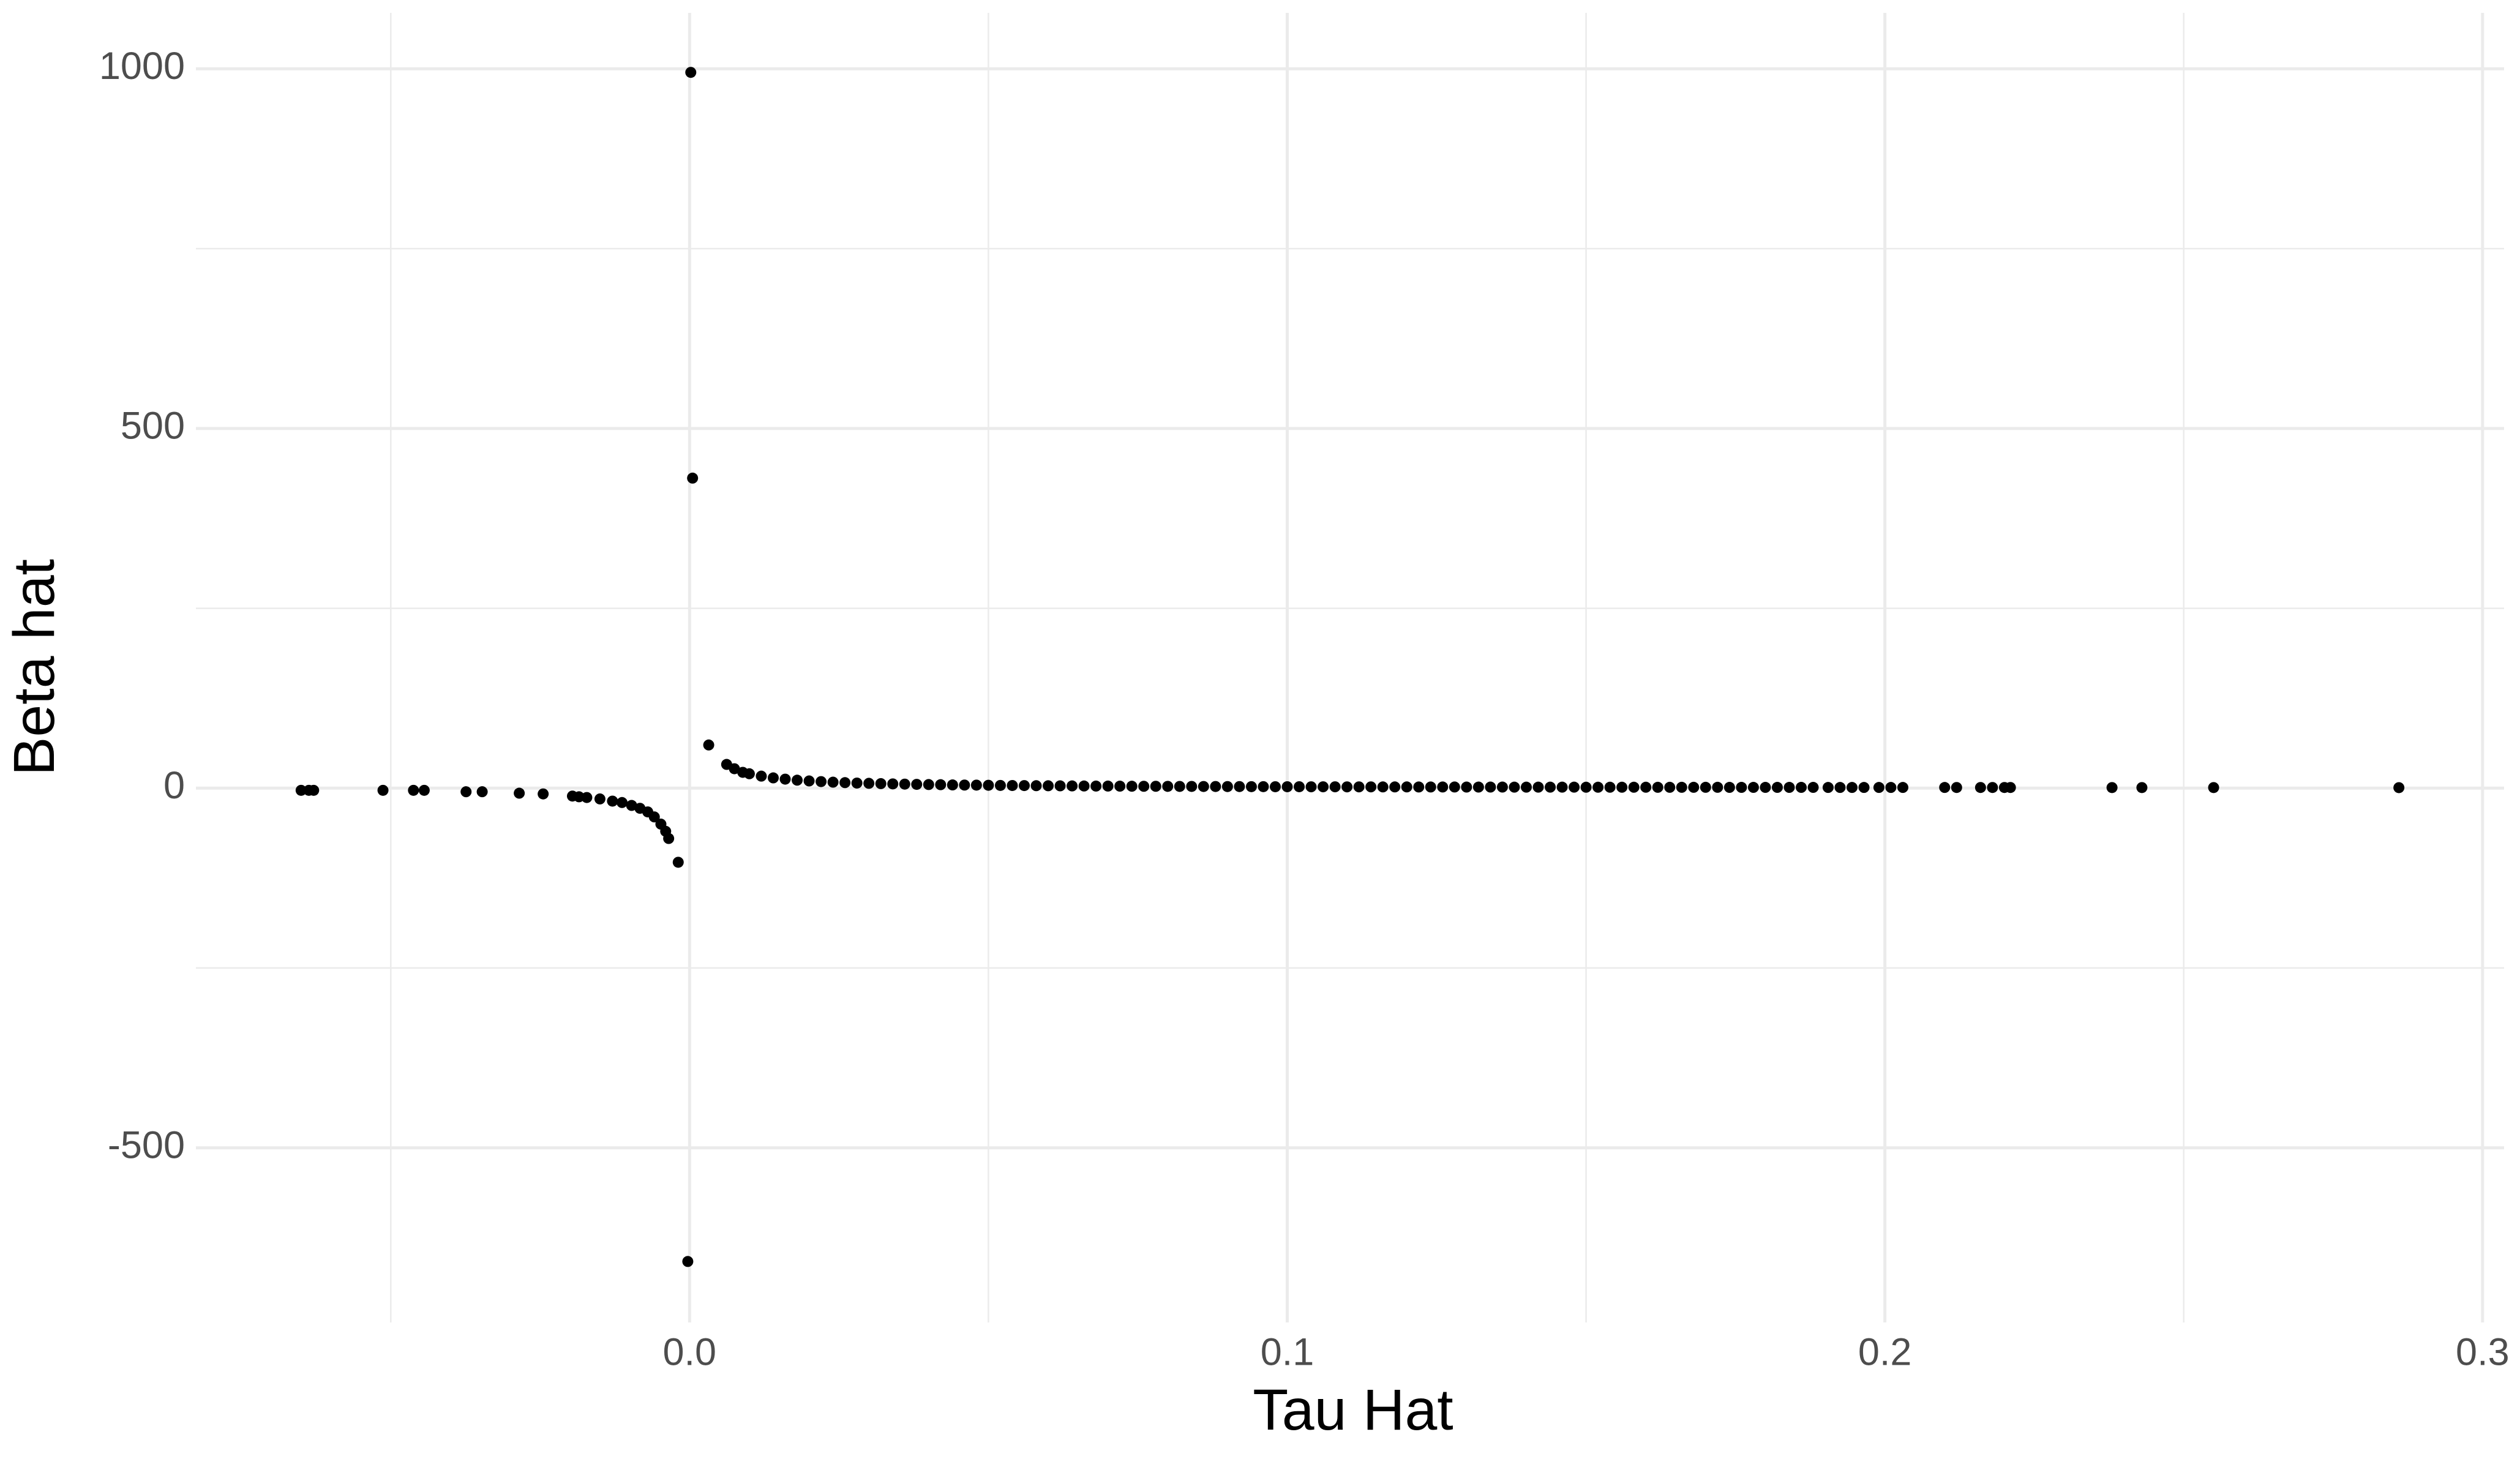 Image resolution: width=2520 pixels, height=1459 pixels. Describe the element at coordinates (142, 66) in the screenshot. I see `y-tick-label: 1000` at that location.